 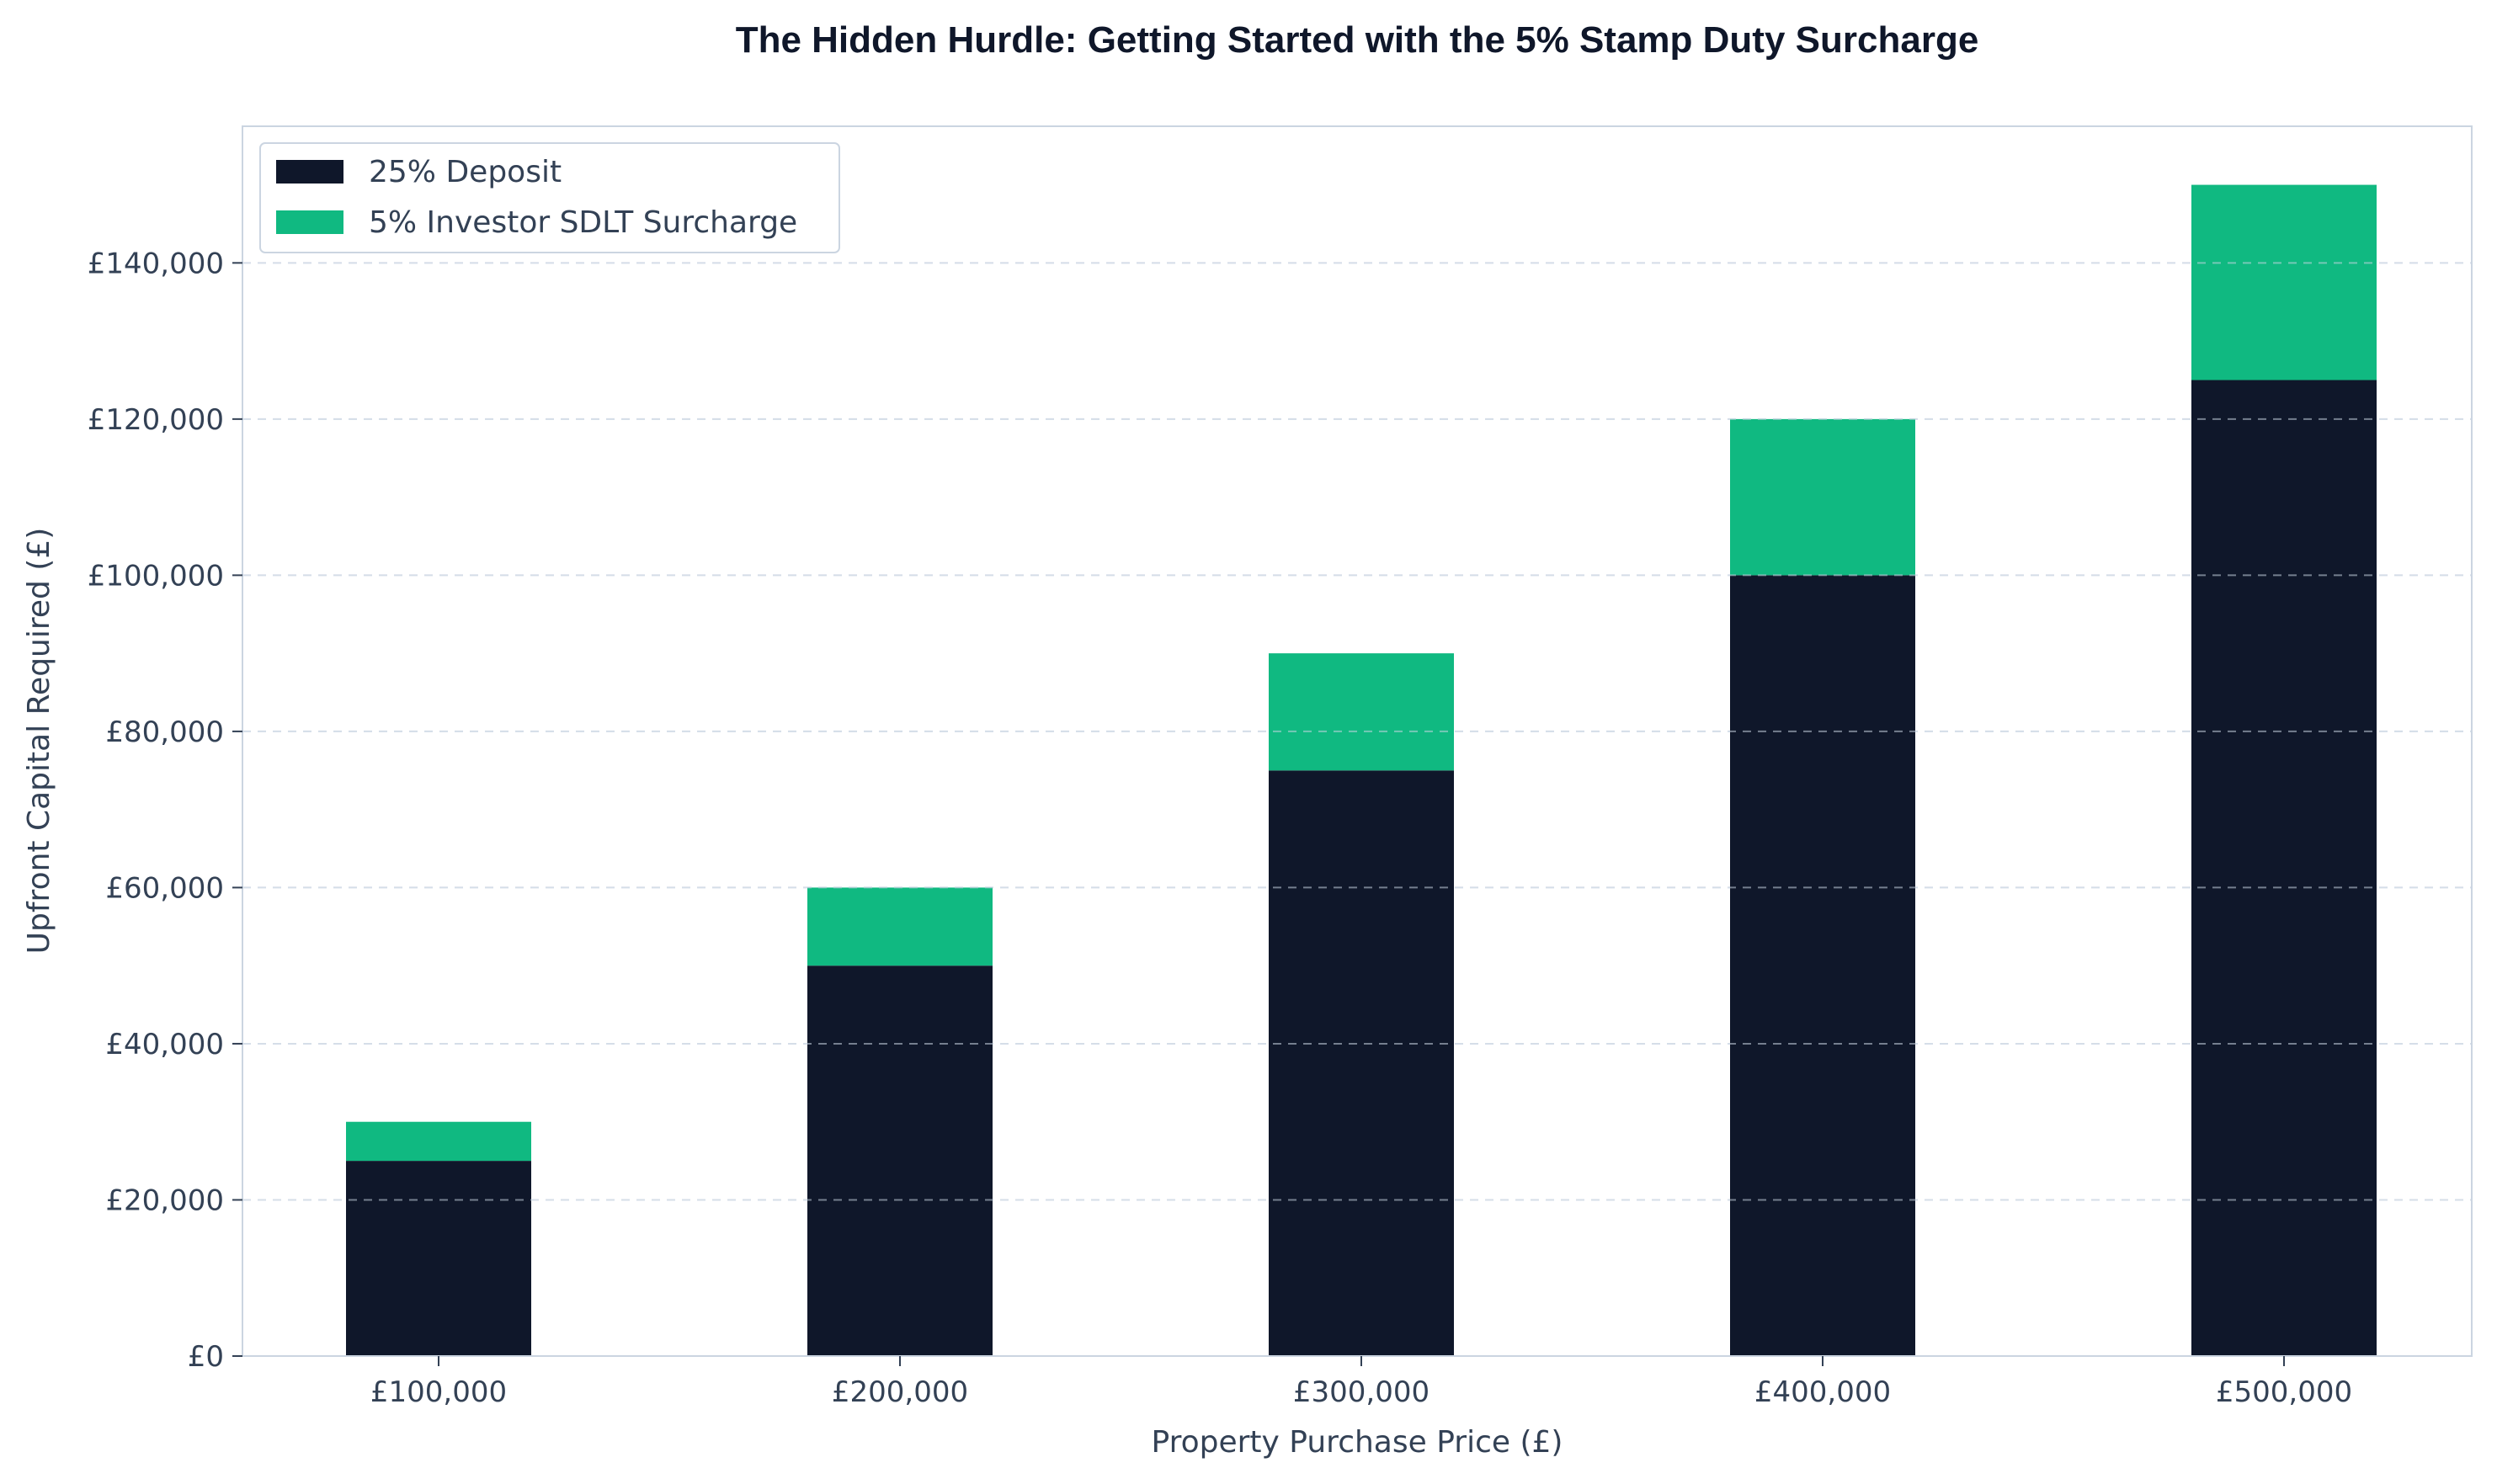 I want to click on legend-swatch-surcharge, so click(x=309, y=222).